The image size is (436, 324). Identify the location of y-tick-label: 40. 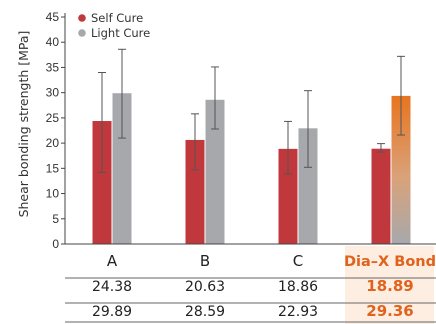
(53, 42).